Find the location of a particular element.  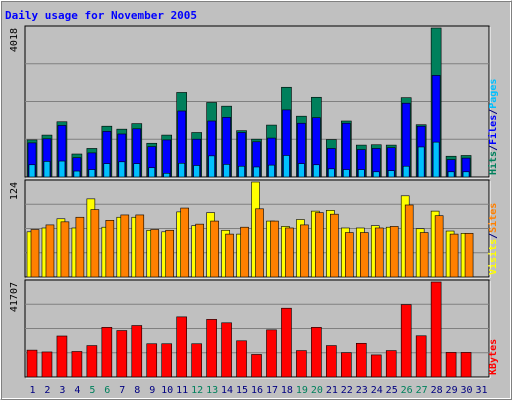

x-tick-label: 2 is located at coordinates (47, 390).